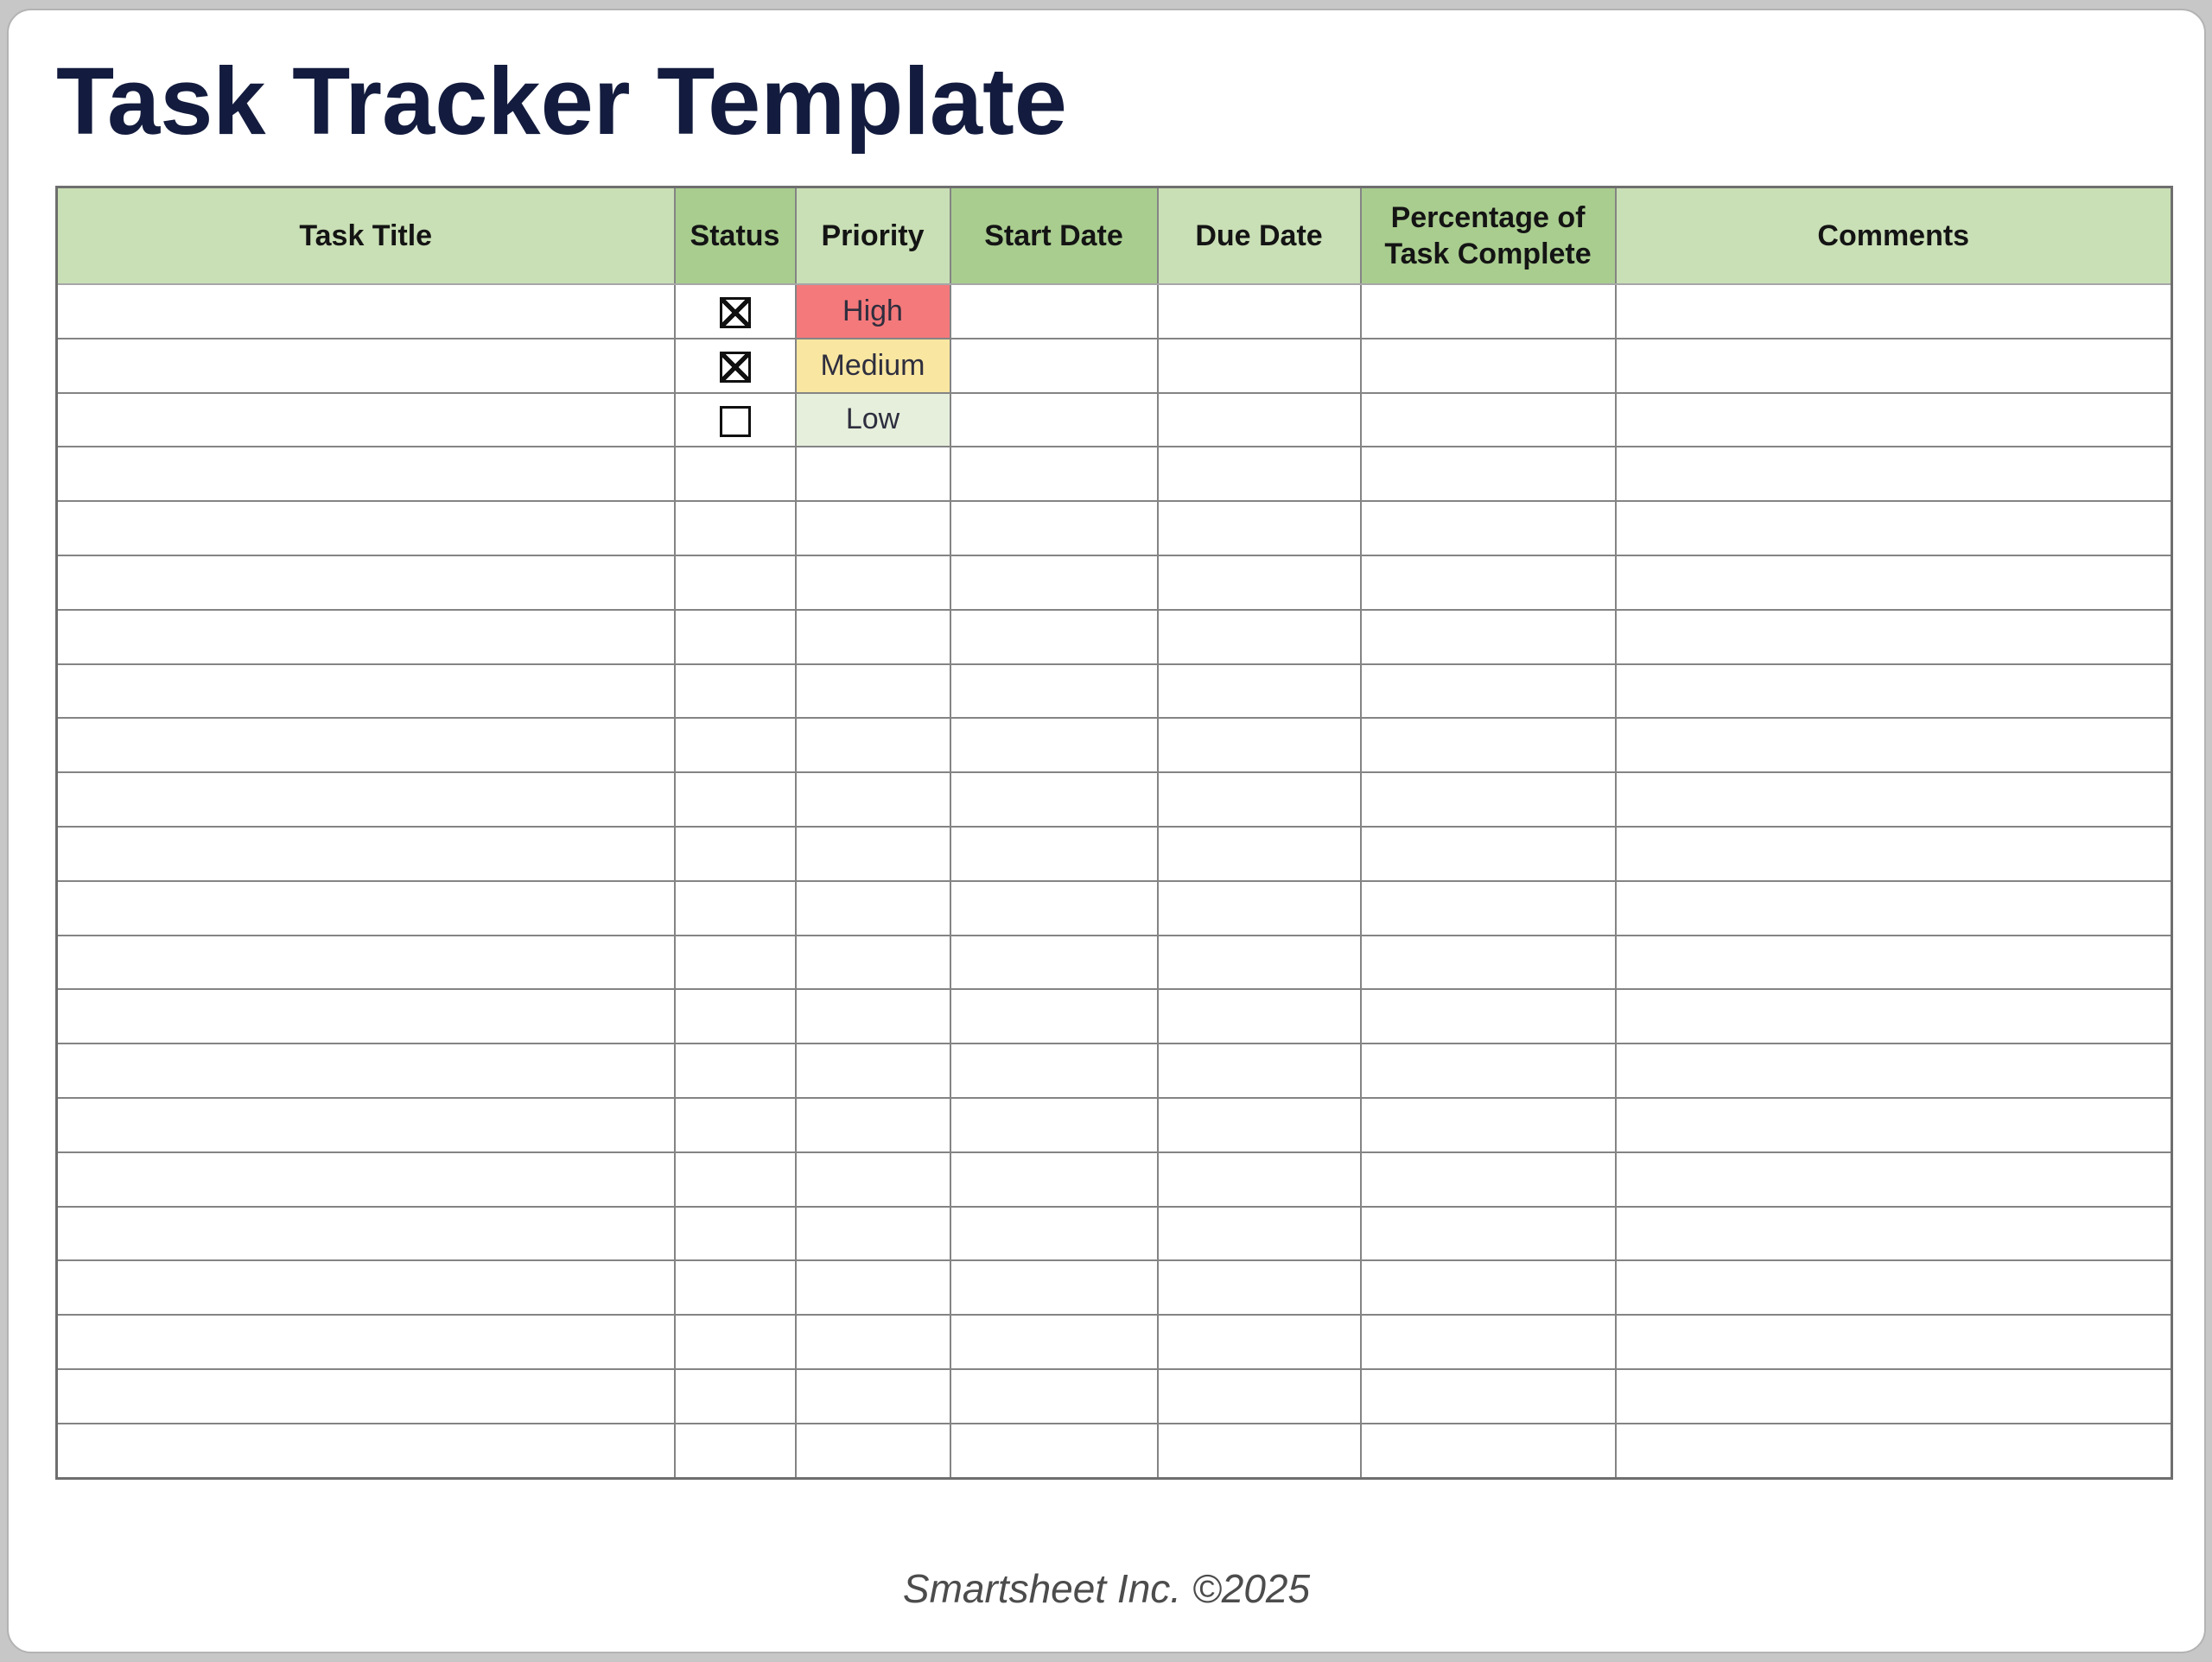 The height and width of the screenshot is (1662, 2212). What do you see at coordinates (872, 235) in the screenshot?
I see `column-header-priority: Priority` at bounding box center [872, 235].